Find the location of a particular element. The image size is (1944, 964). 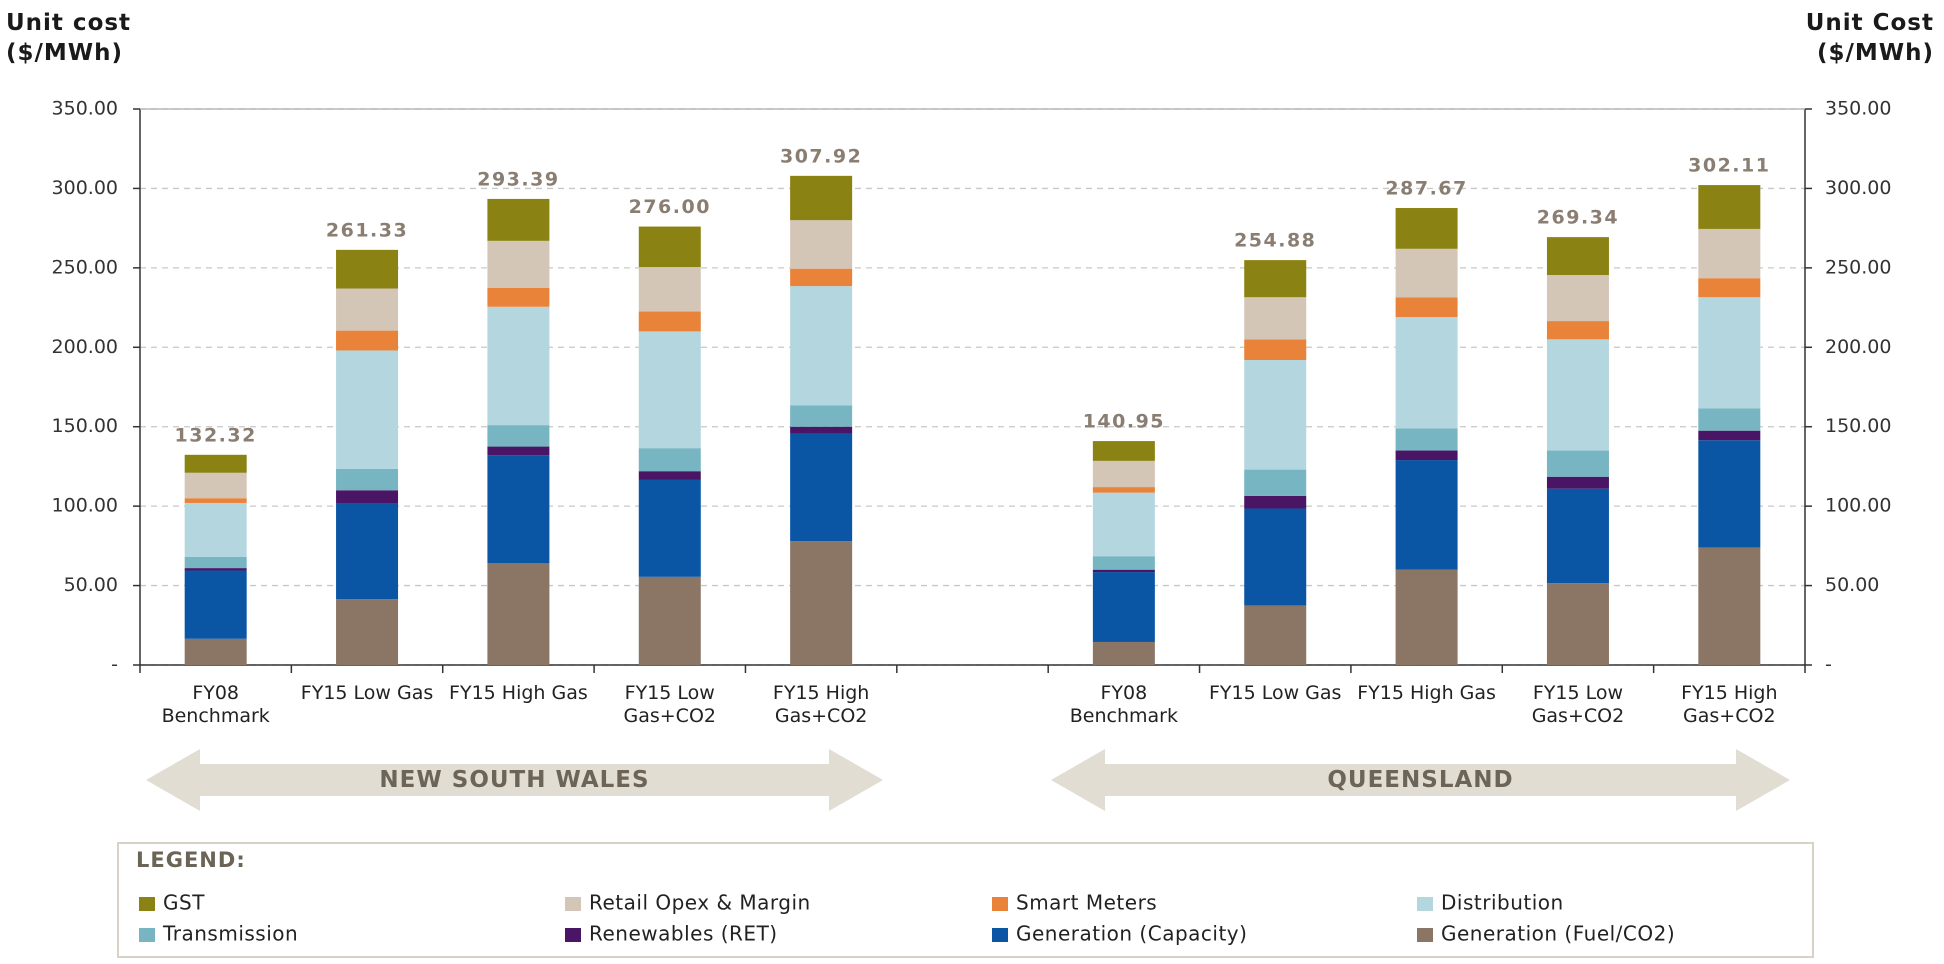

total-label: 269.34 is located at coordinates (1578, 218).